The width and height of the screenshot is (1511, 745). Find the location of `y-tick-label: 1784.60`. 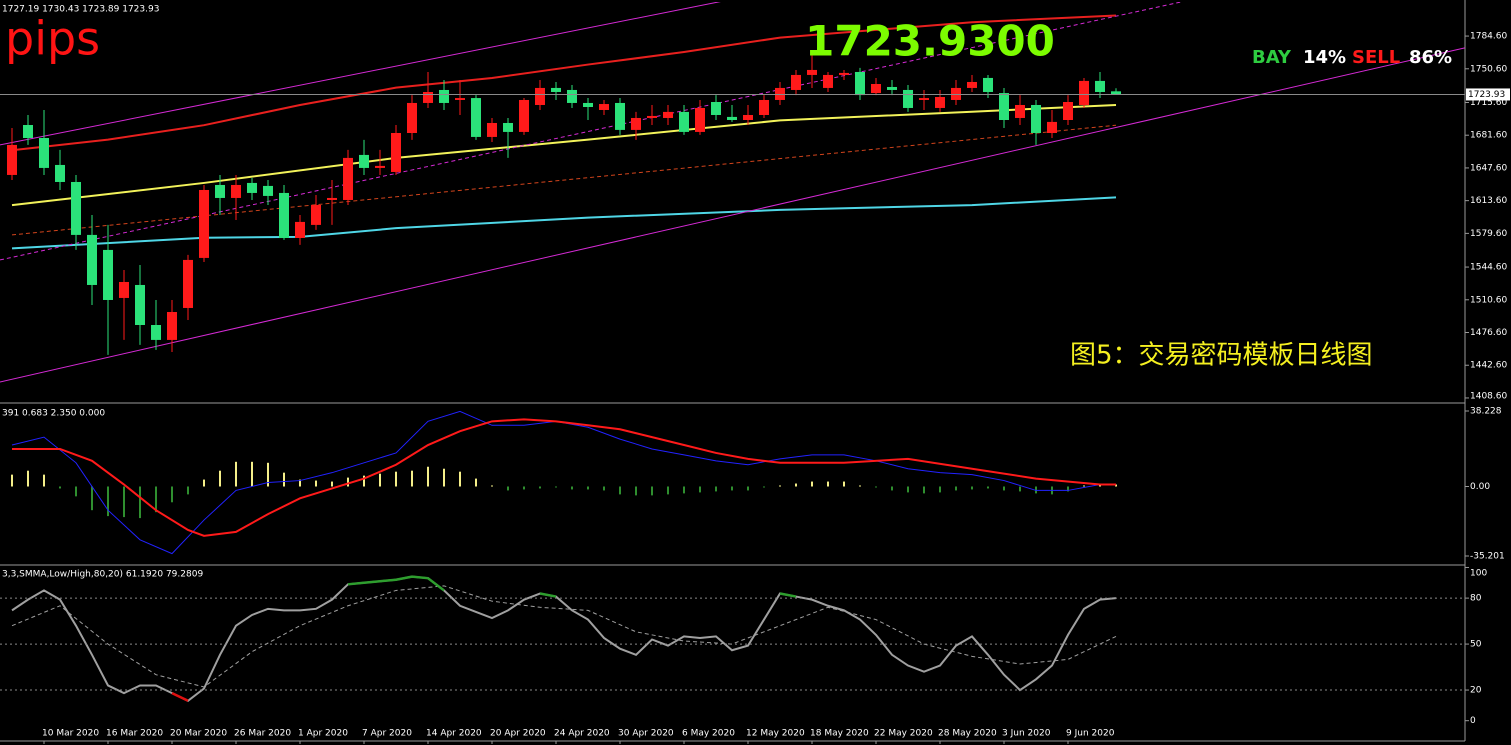

y-tick-label: 1784.60 is located at coordinates (1488, 37).